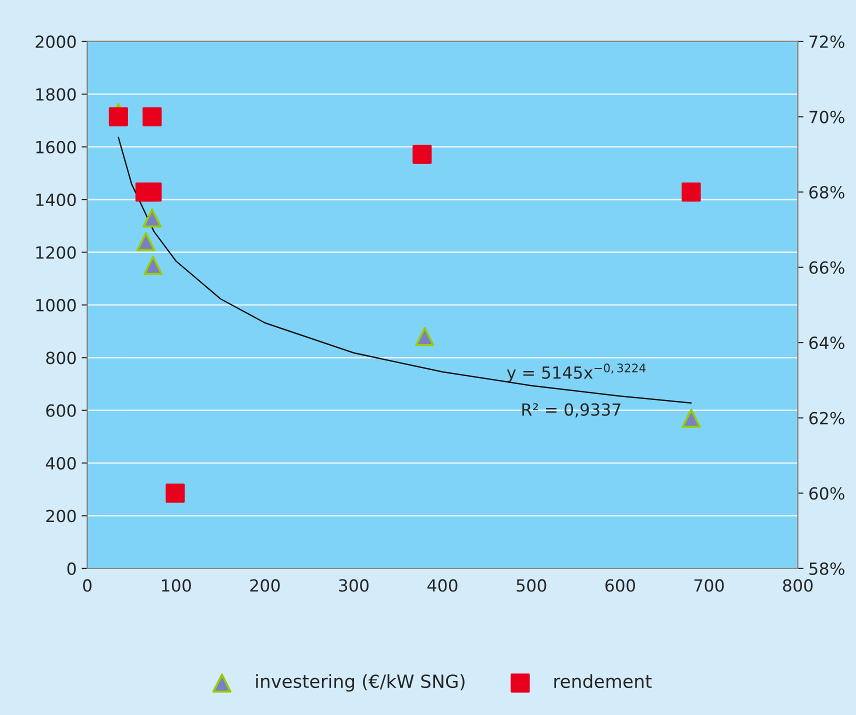  Describe the element at coordinates (826, 343) in the screenshot. I see `y2-tick-label: 64%` at that location.